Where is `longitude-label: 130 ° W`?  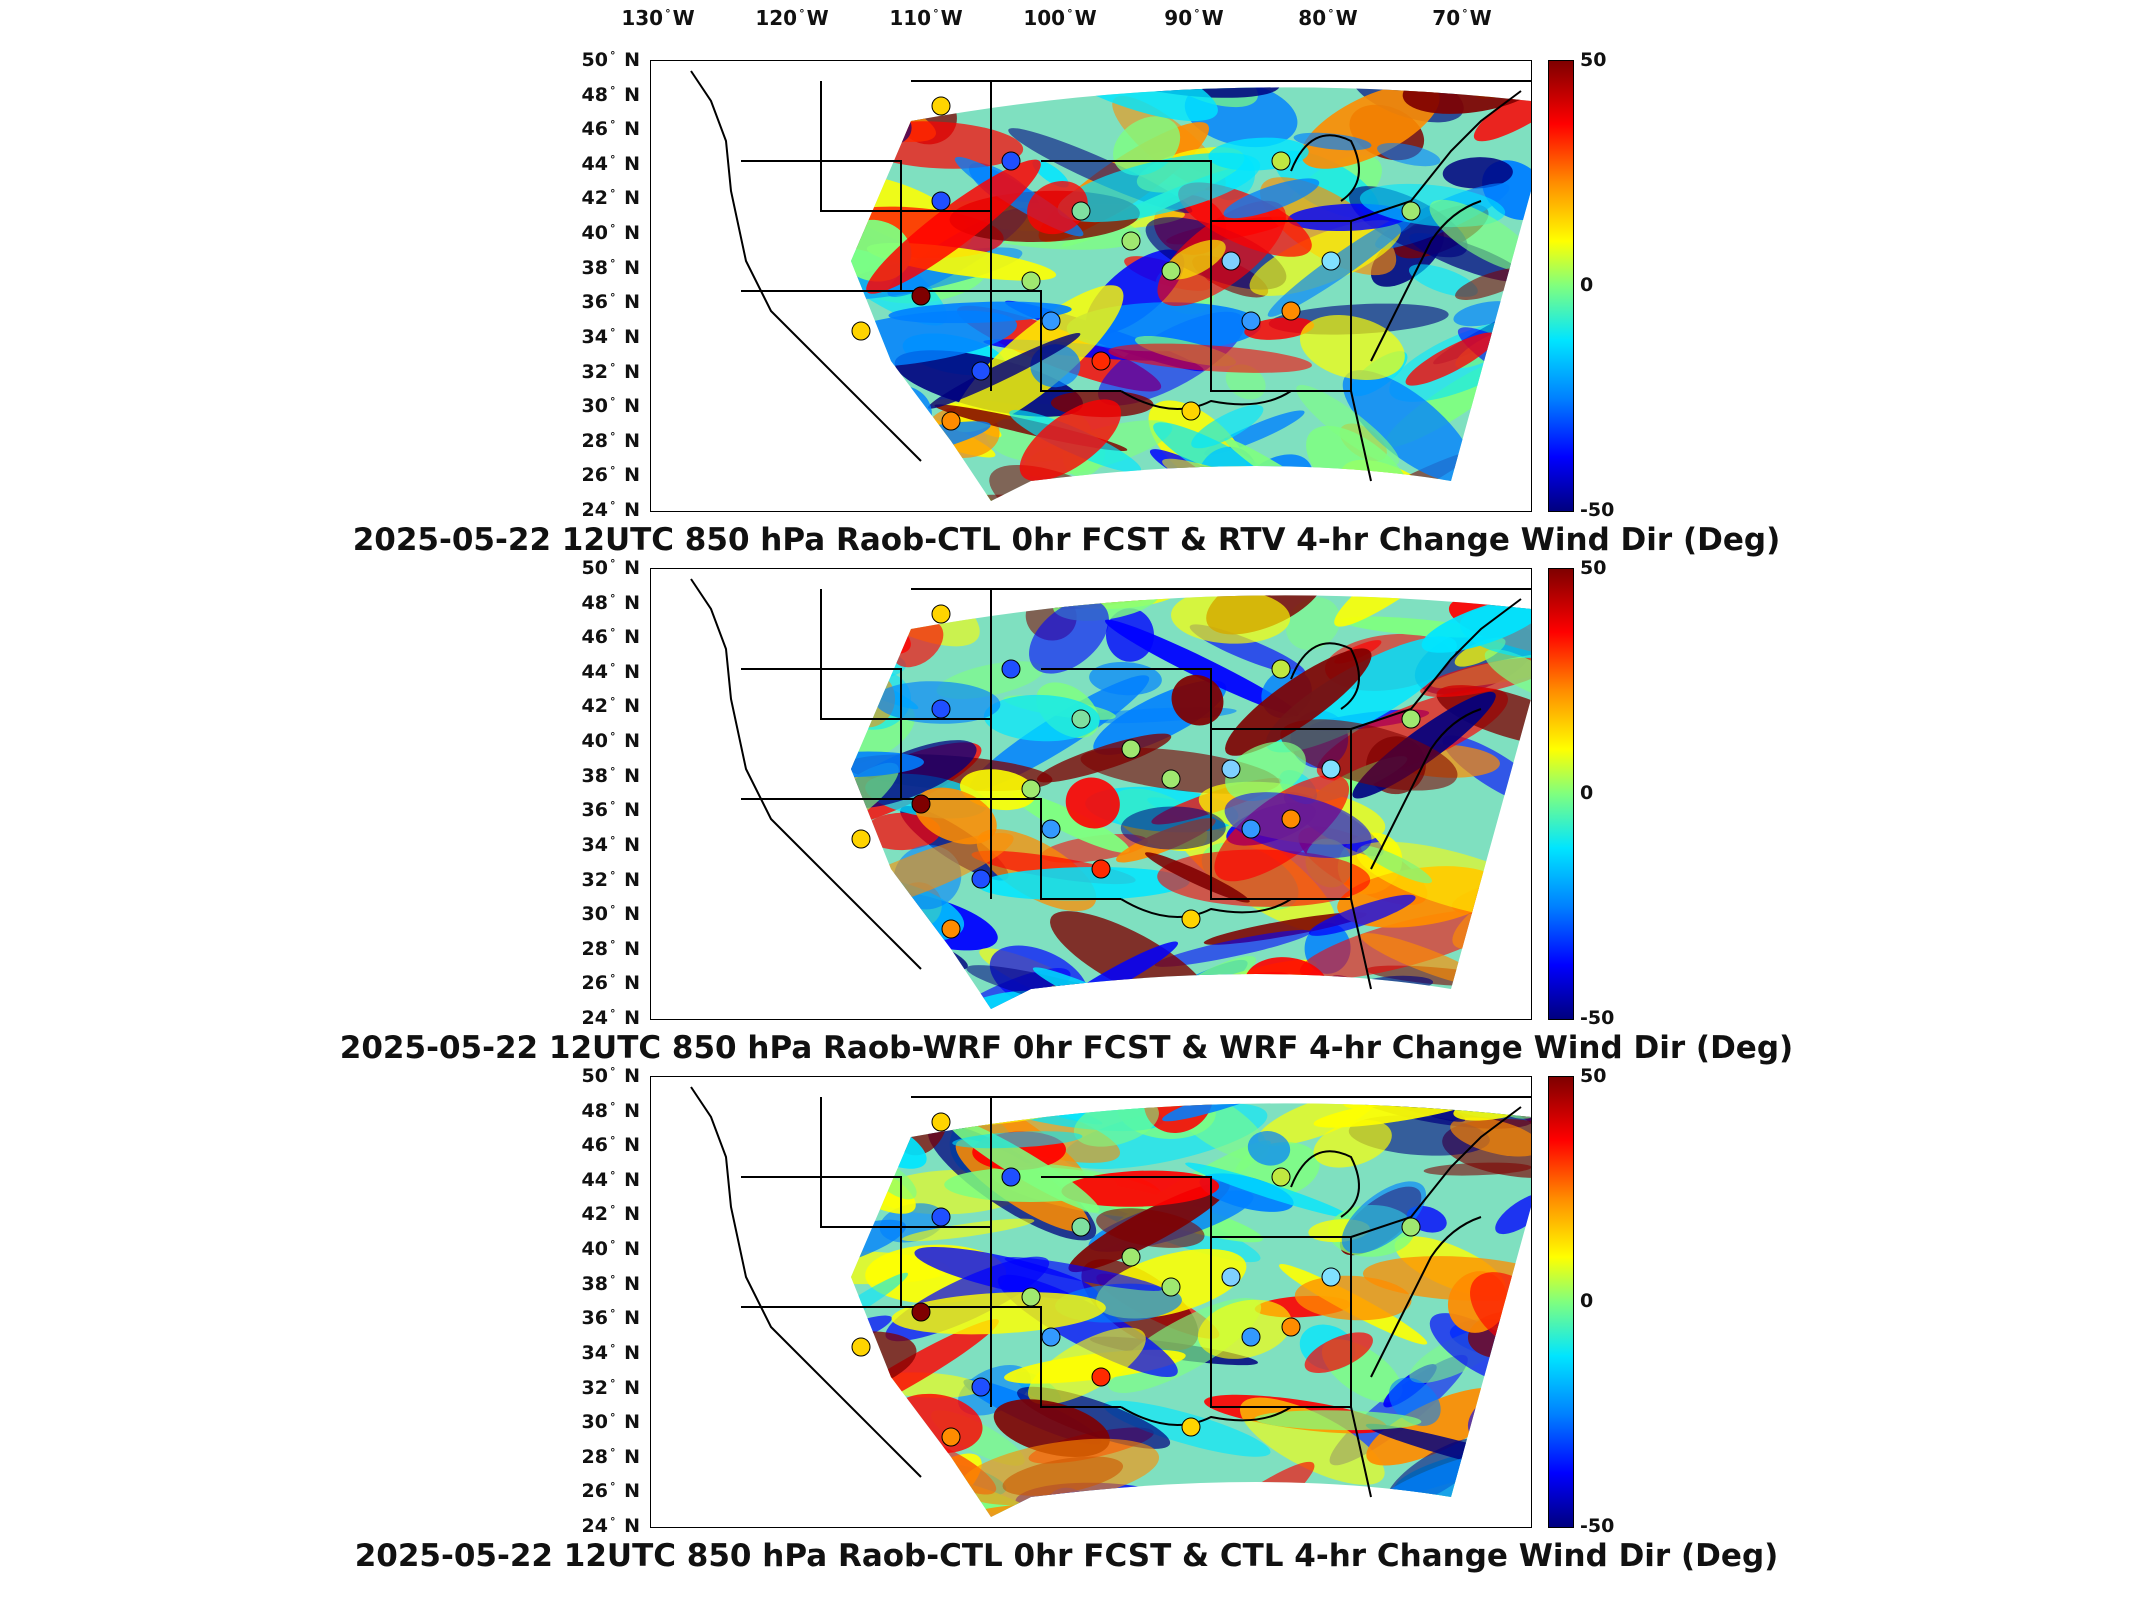 longitude-label: 130 ° W is located at coordinates (658, 18).